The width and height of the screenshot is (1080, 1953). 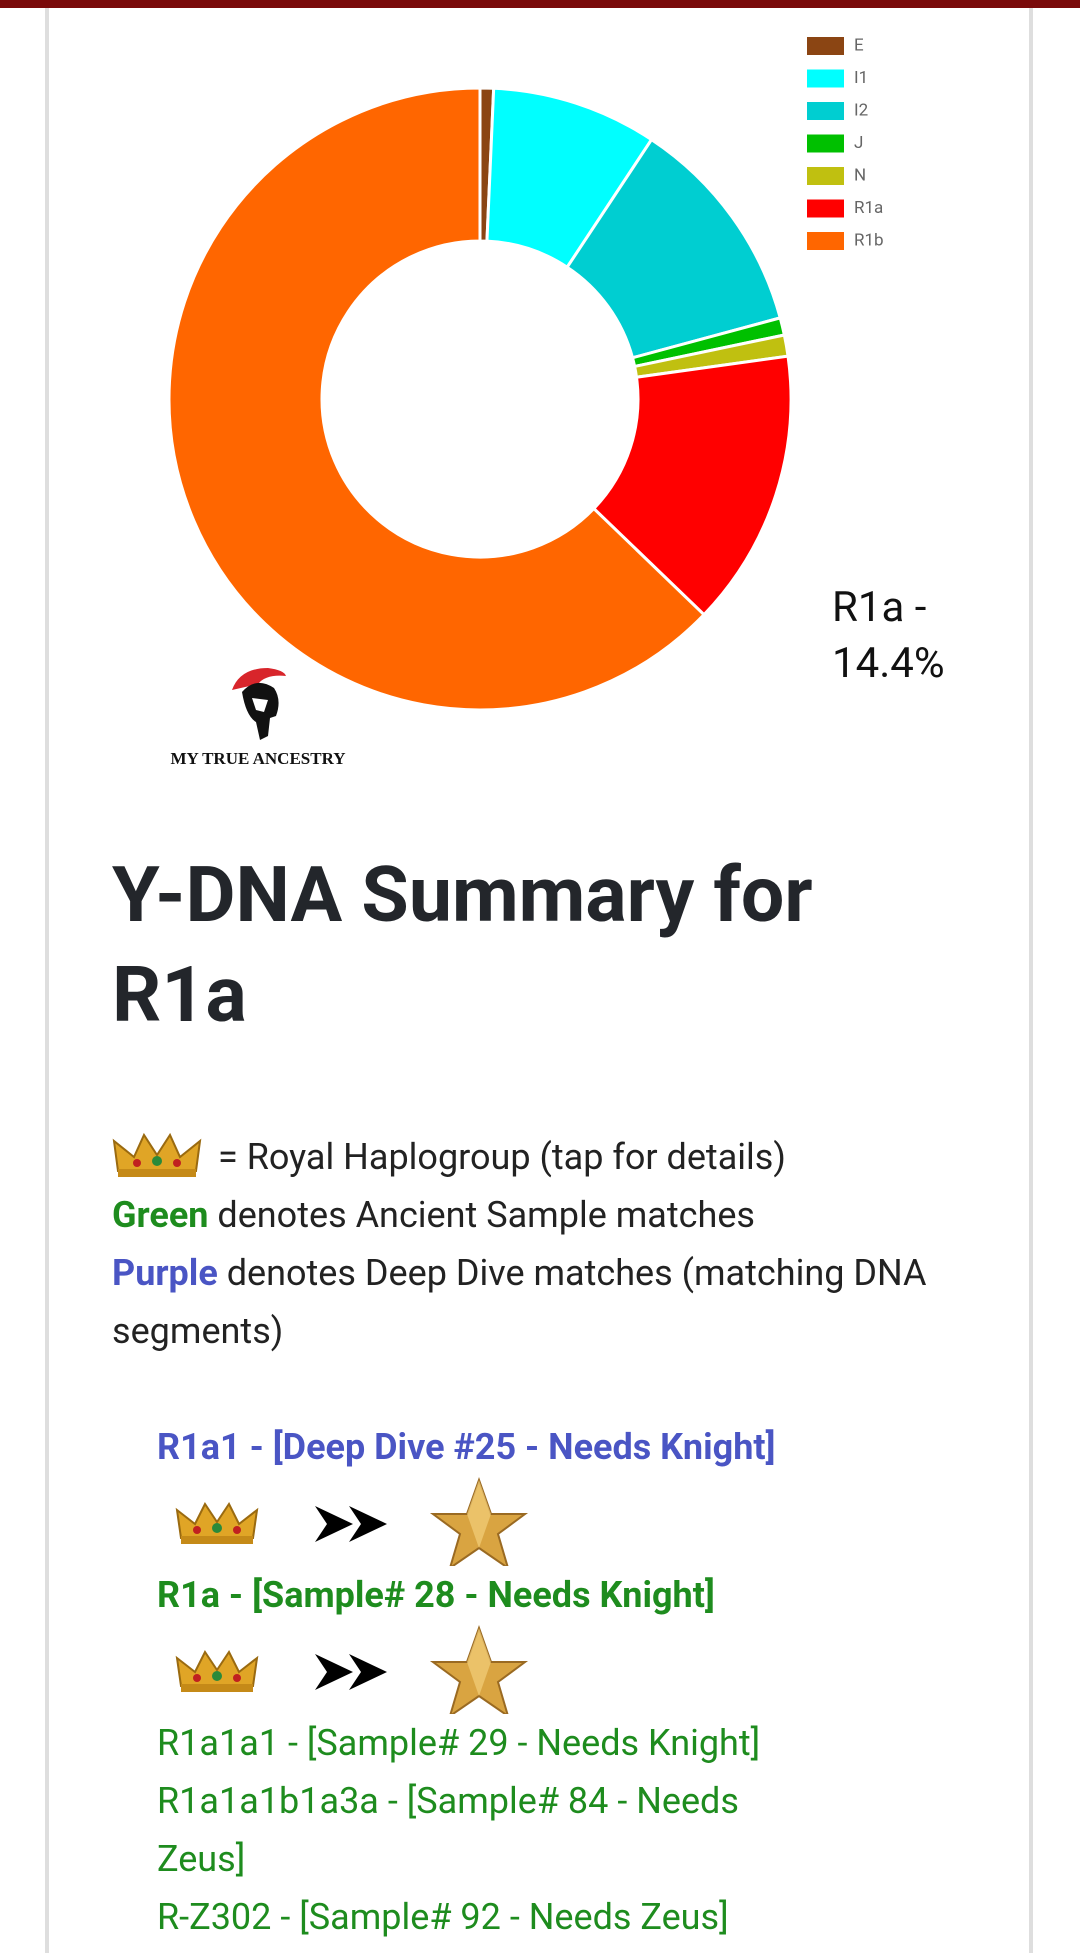 What do you see at coordinates (861, 110) in the screenshot?
I see `legend-label: I2` at bounding box center [861, 110].